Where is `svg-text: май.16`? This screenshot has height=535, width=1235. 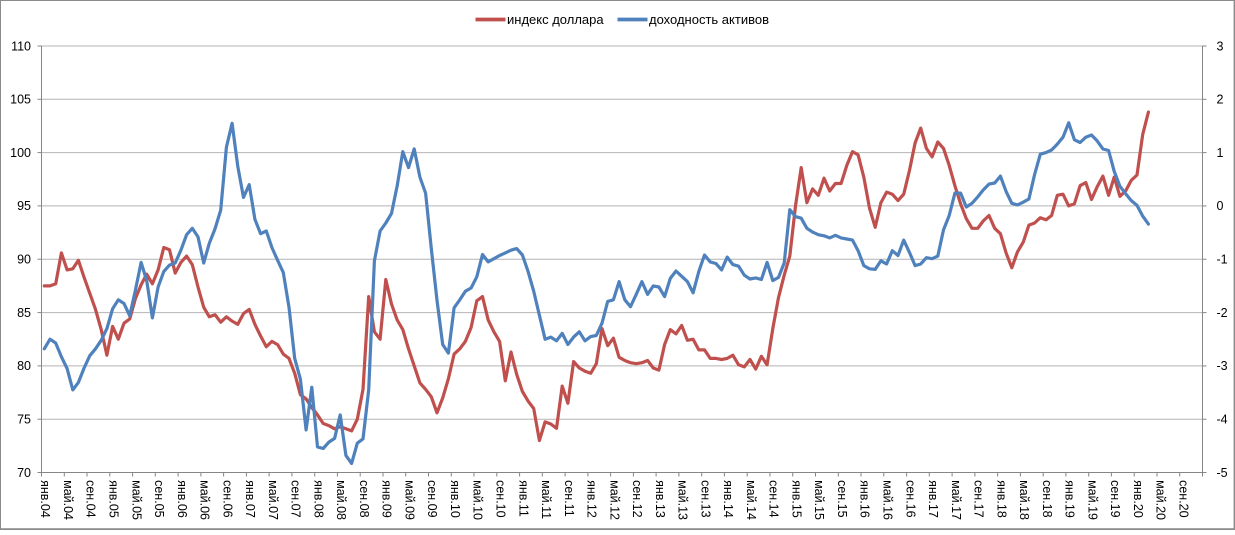 svg-text: май.16 is located at coordinates (888, 500).